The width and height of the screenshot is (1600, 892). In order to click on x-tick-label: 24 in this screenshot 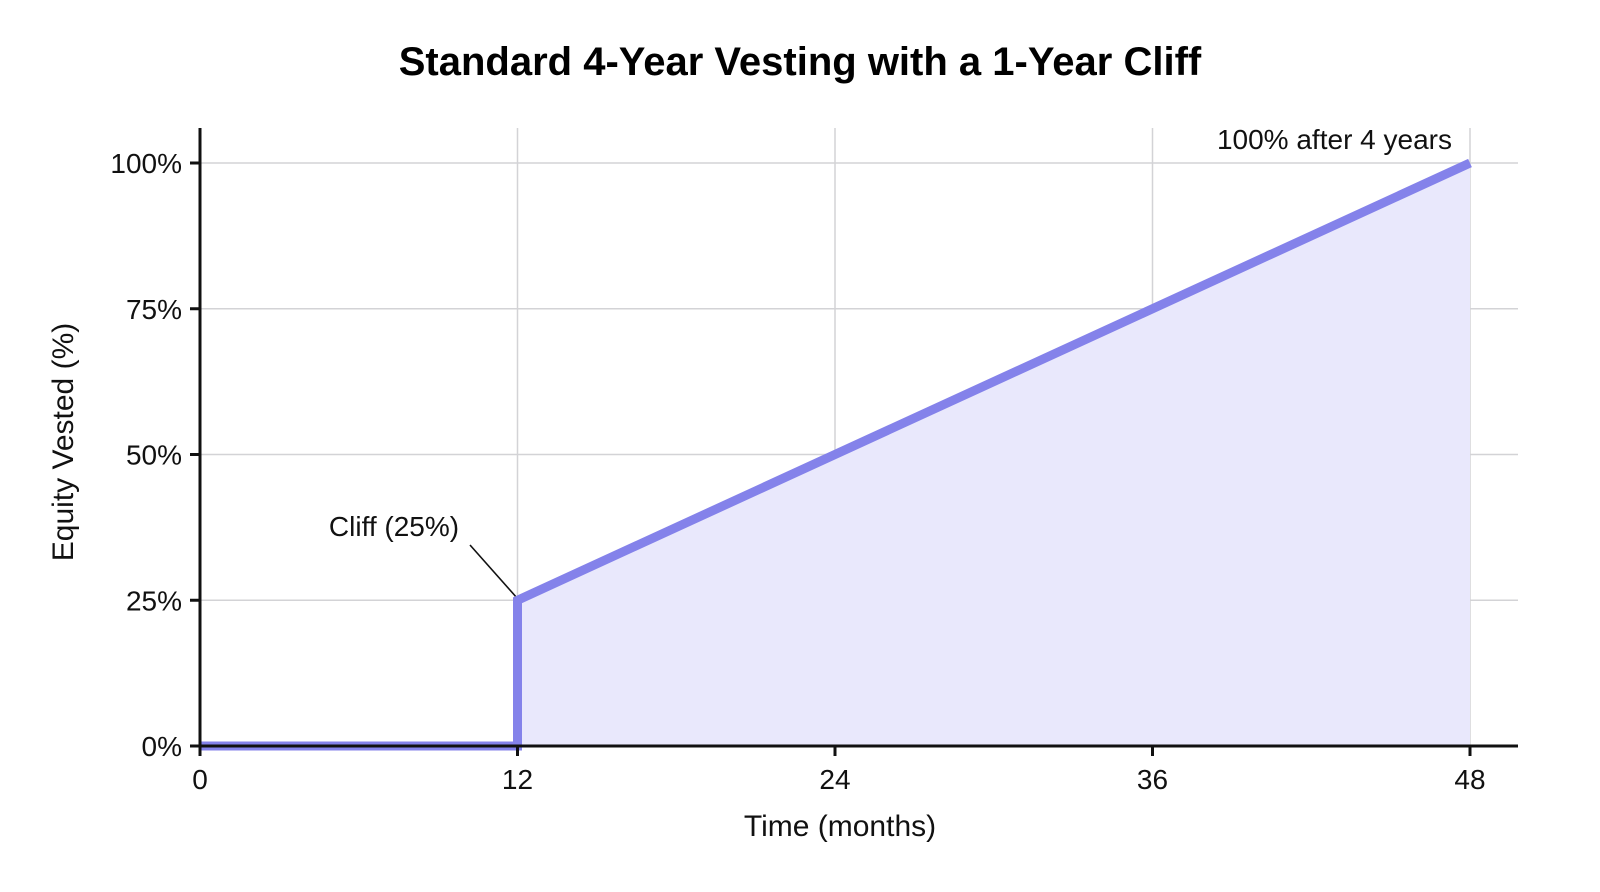, I will do `click(834, 779)`.